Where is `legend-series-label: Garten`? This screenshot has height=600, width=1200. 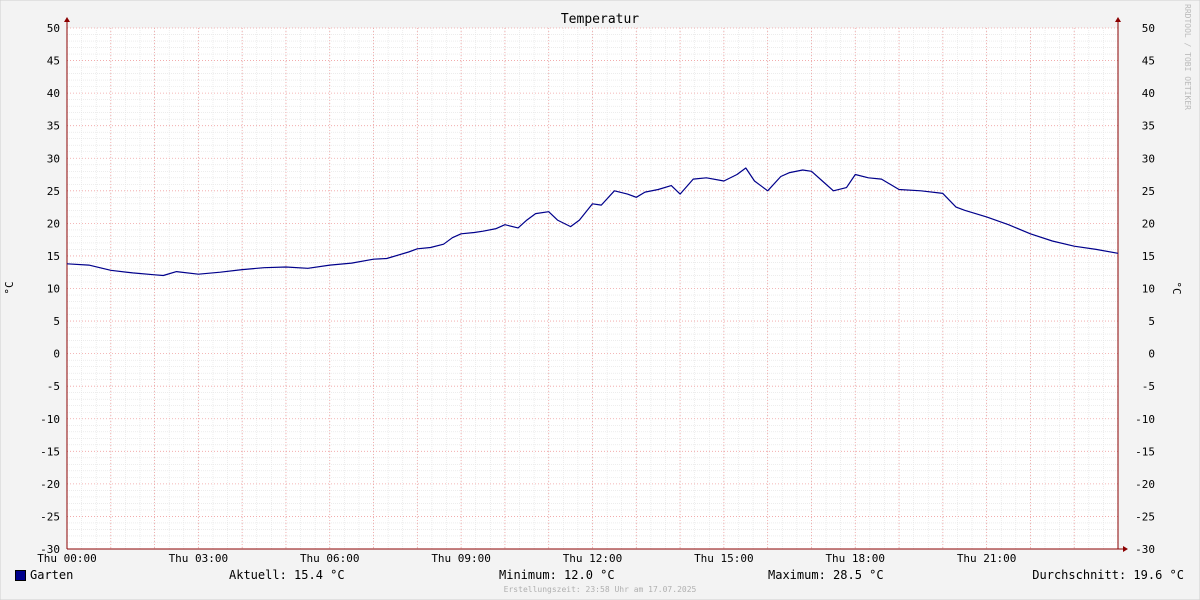
legend-series-label: Garten is located at coordinates (52, 575).